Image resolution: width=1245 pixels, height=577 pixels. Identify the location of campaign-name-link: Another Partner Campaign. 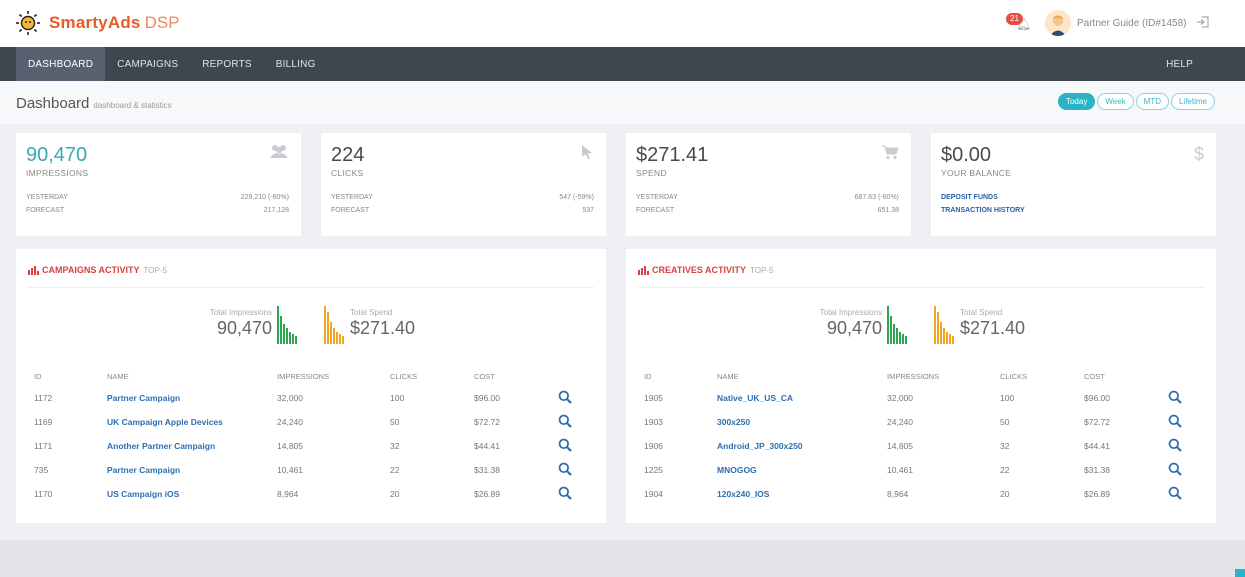
(161, 446).